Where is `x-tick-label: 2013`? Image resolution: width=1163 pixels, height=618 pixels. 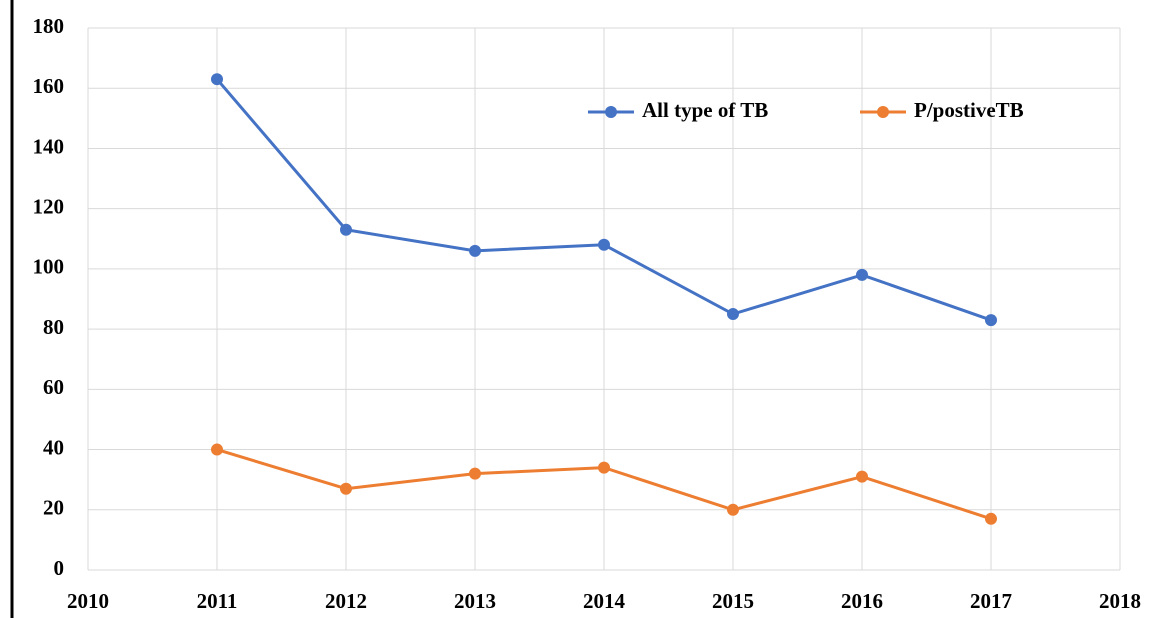 x-tick-label: 2013 is located at coordinates (475, 601).